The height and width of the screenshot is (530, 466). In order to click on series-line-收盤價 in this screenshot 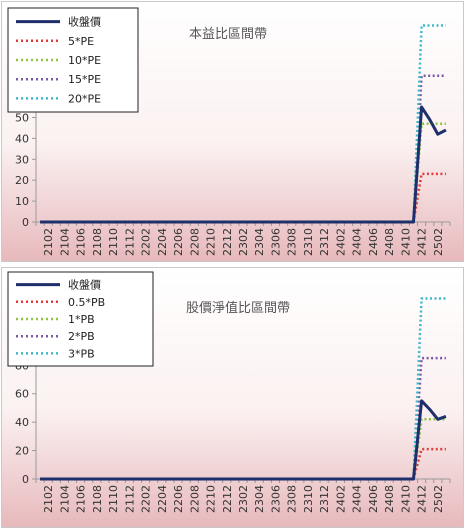, I will do `click(243, 440)`.